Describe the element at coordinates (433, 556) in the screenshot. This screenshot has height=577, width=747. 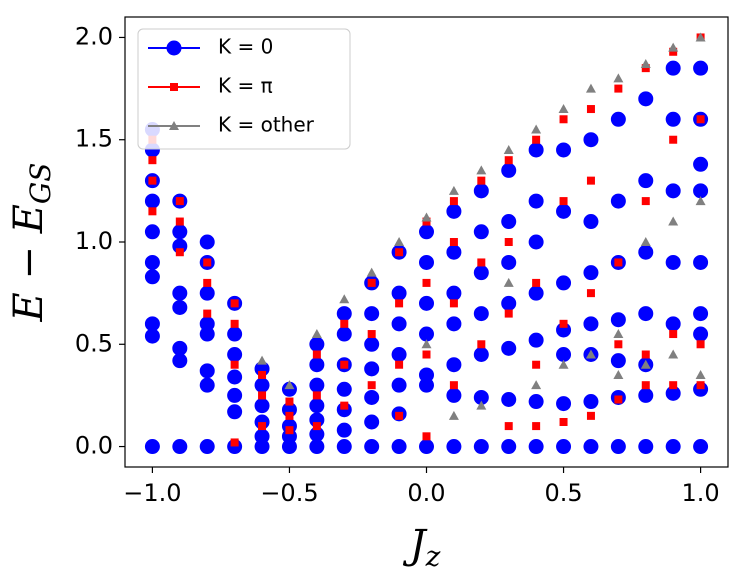
I see `x-label-sub: z` at that location.